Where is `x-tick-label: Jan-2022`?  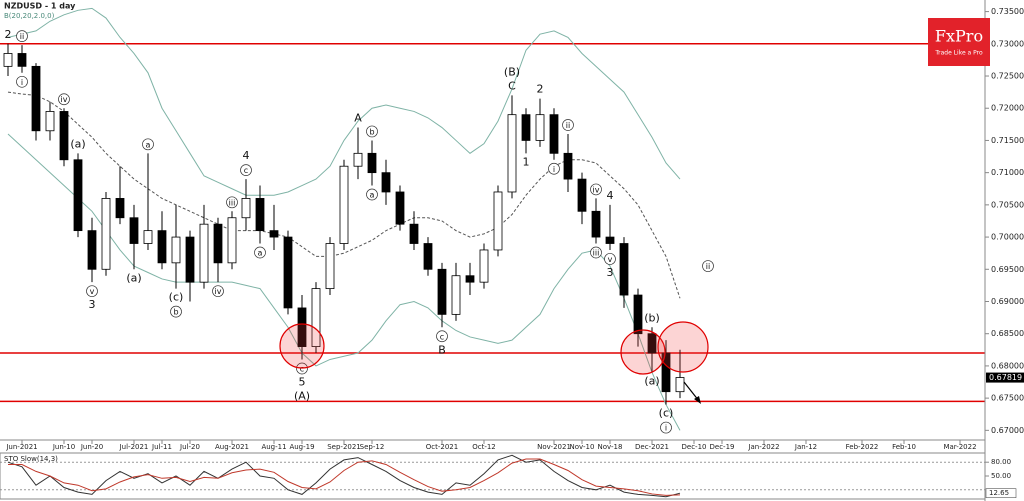 x-tick-label: Jan-2022 is located at coordinates (763, 447).